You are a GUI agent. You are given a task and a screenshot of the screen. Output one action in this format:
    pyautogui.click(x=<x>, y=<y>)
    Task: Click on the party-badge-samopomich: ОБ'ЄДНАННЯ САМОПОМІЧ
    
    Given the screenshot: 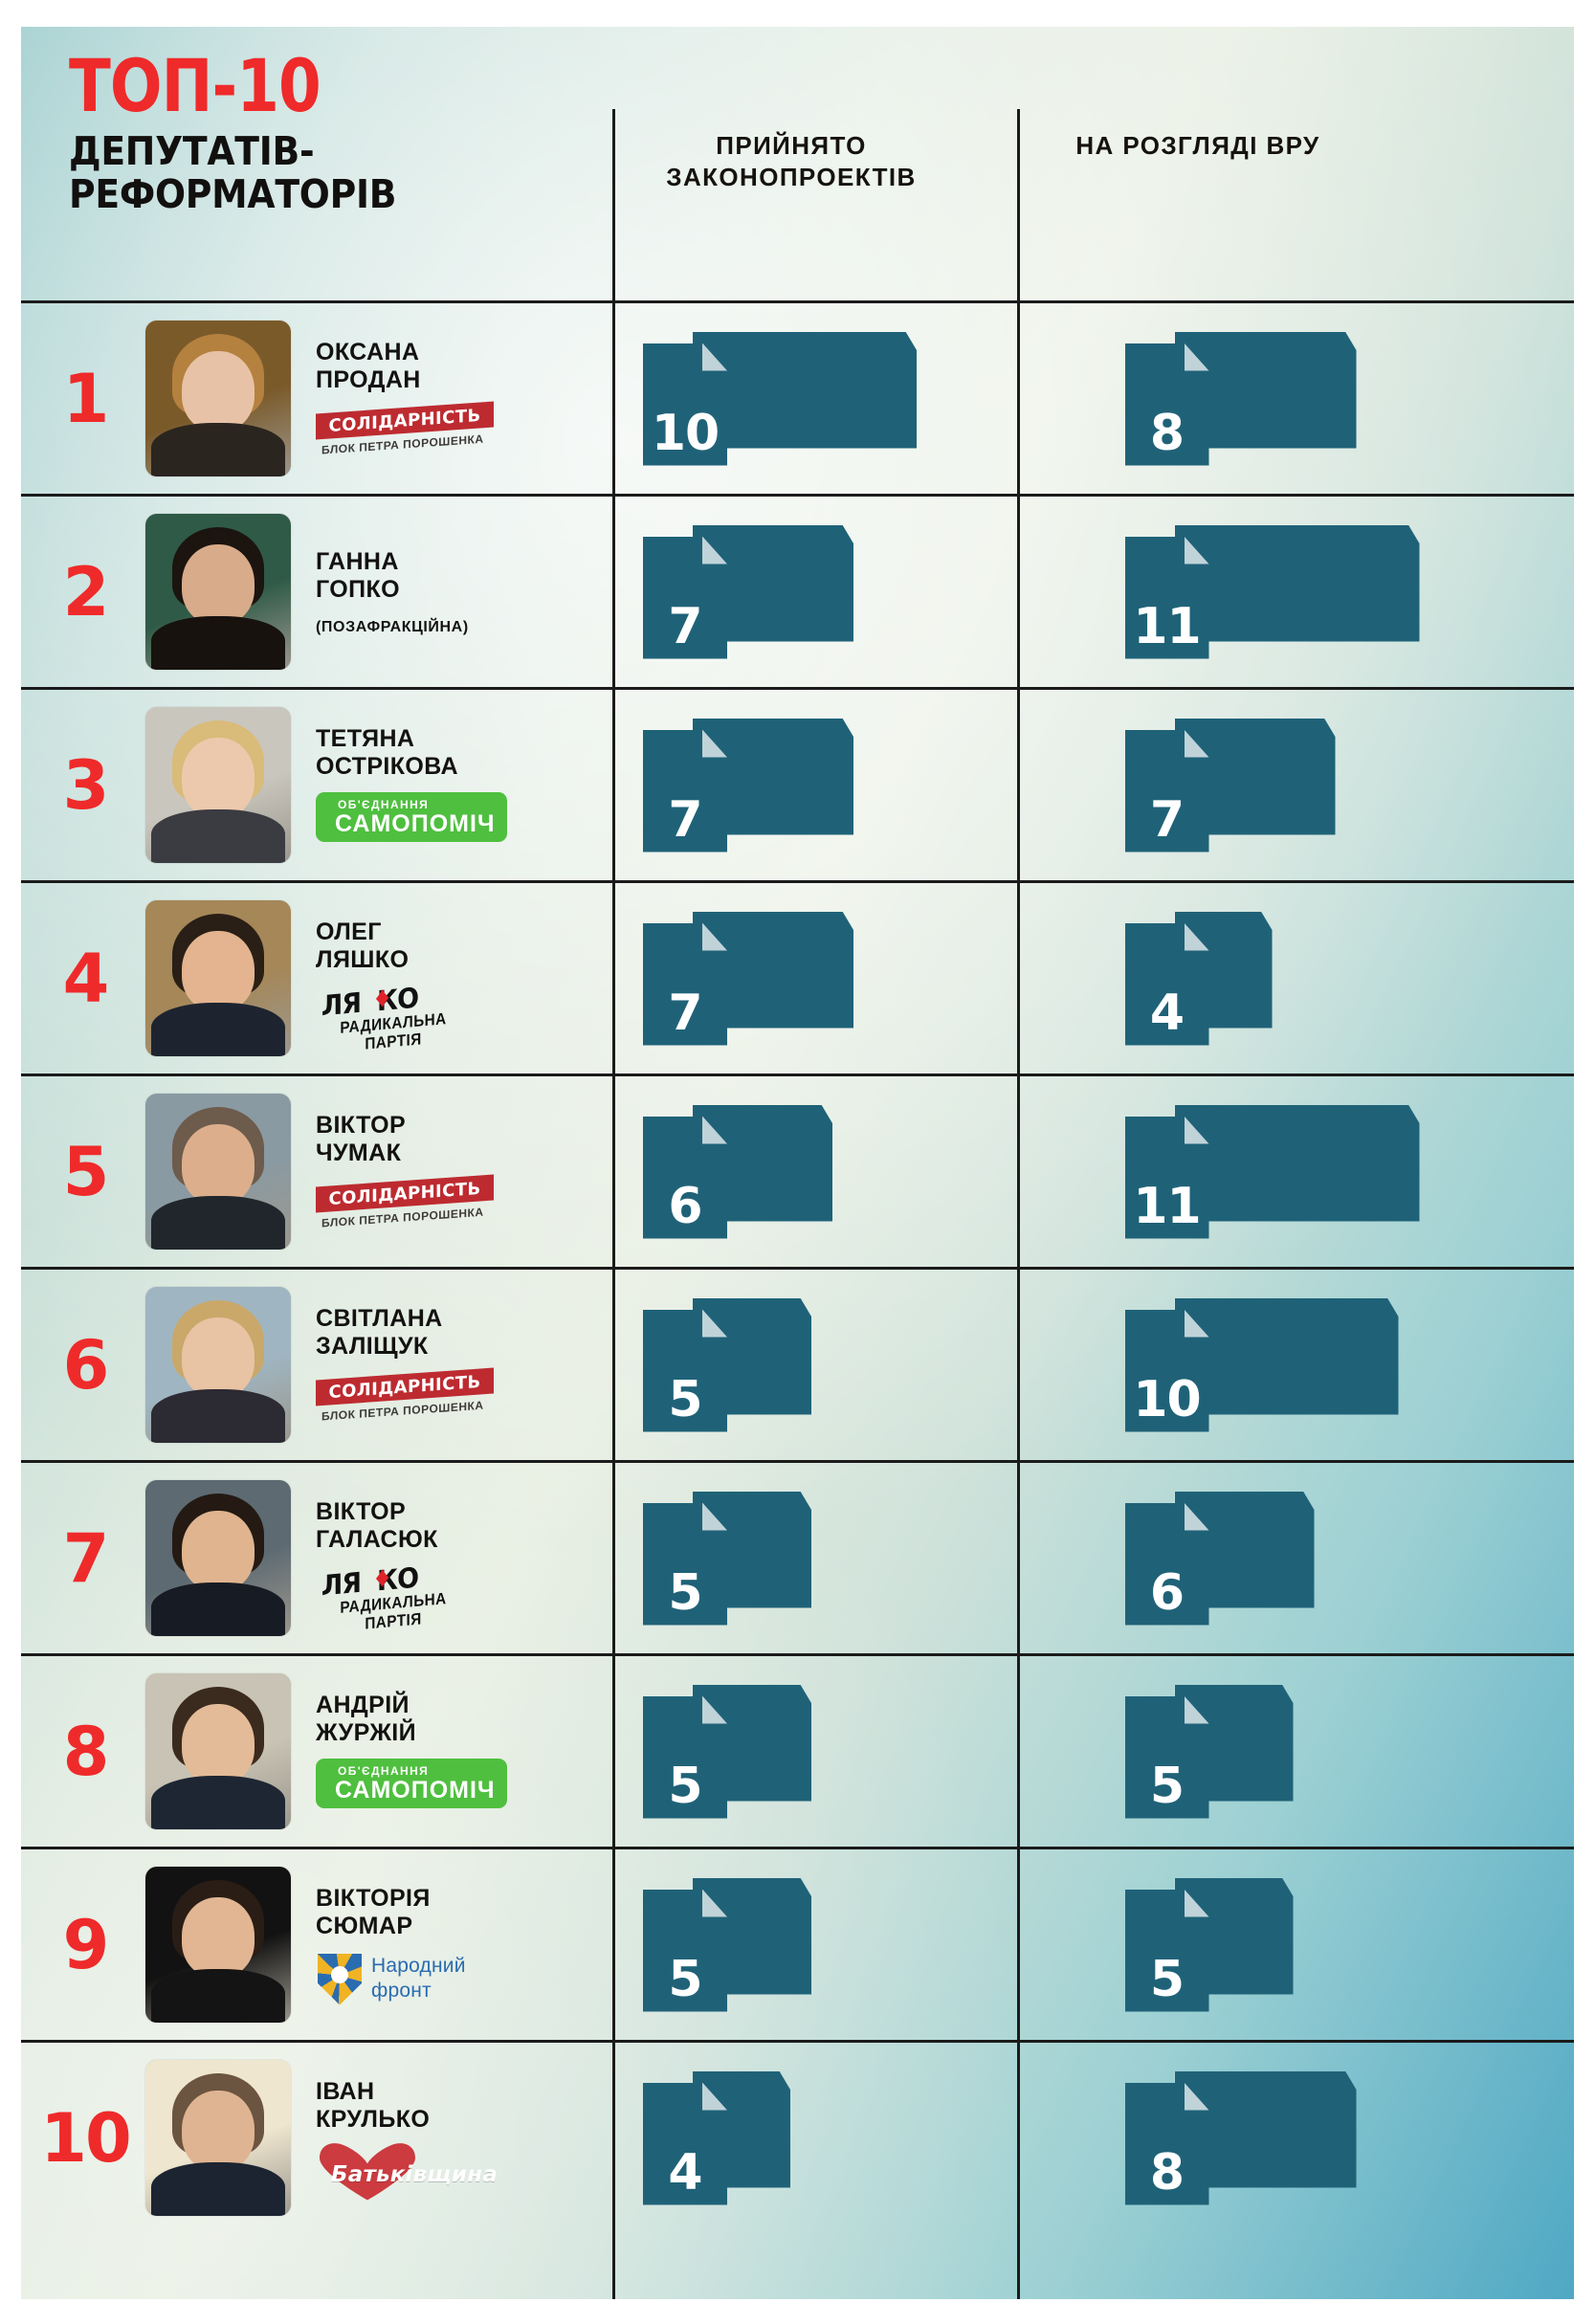 What is the action you would take?
    pyautogui.click(x=411, y=1785)
    